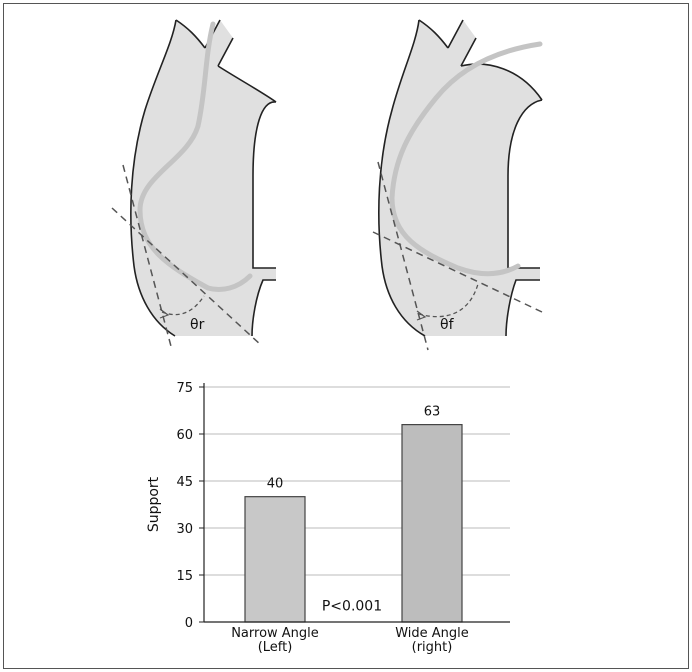  I want to click on chart-bars, so click(353, 523).